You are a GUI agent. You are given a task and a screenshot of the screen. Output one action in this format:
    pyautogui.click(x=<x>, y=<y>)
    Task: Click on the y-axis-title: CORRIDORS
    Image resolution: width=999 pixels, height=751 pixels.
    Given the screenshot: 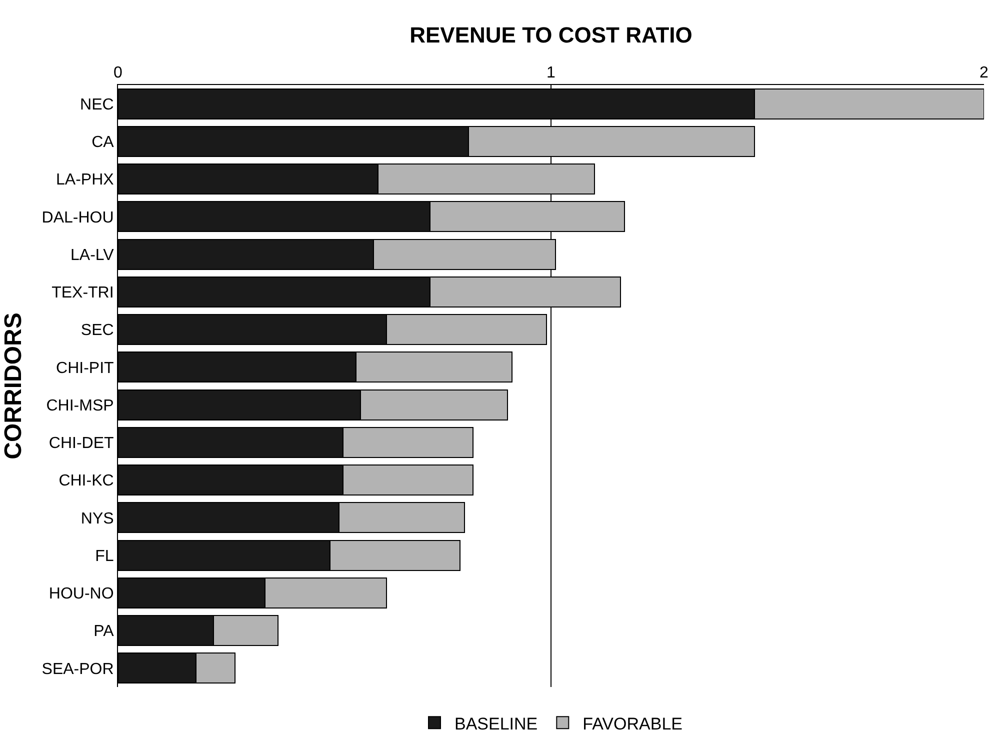 What is the action you would take?
    pyautogui.click(x=13, y=386)
    